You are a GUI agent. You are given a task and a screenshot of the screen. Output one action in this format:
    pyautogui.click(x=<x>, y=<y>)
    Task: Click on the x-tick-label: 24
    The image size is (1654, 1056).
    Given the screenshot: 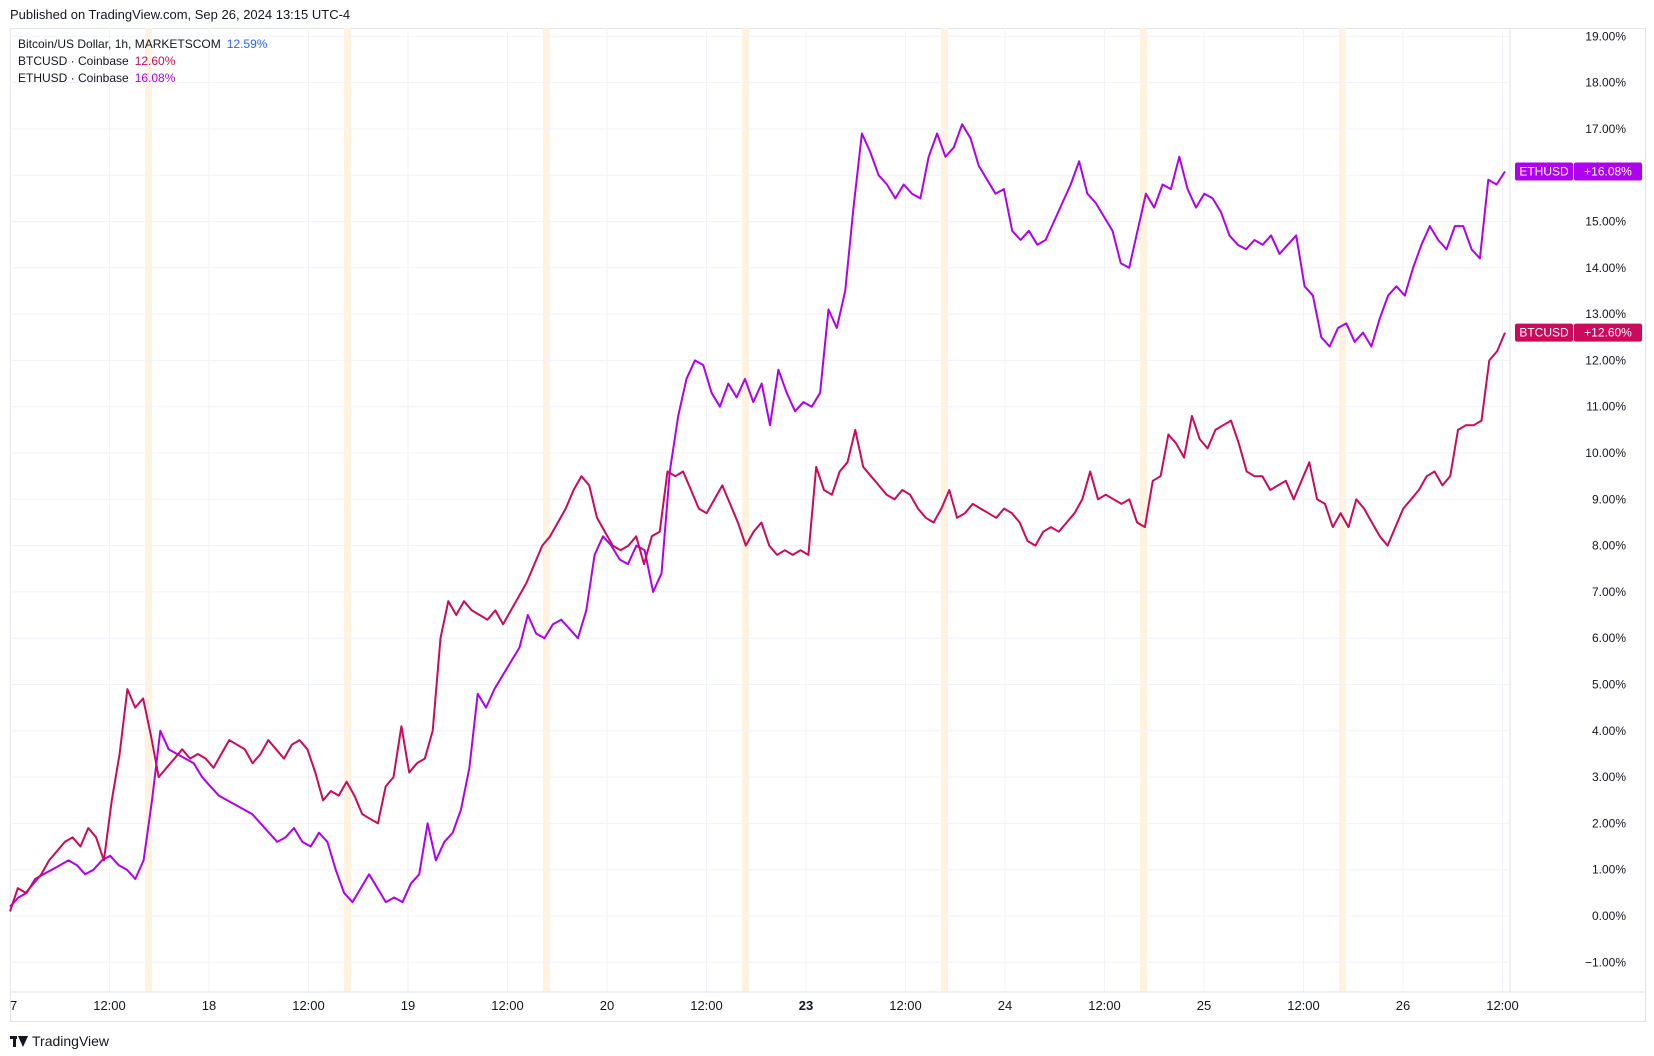 What is the action you would take?
    pyautogui.click(x=1005, y=1005)
    